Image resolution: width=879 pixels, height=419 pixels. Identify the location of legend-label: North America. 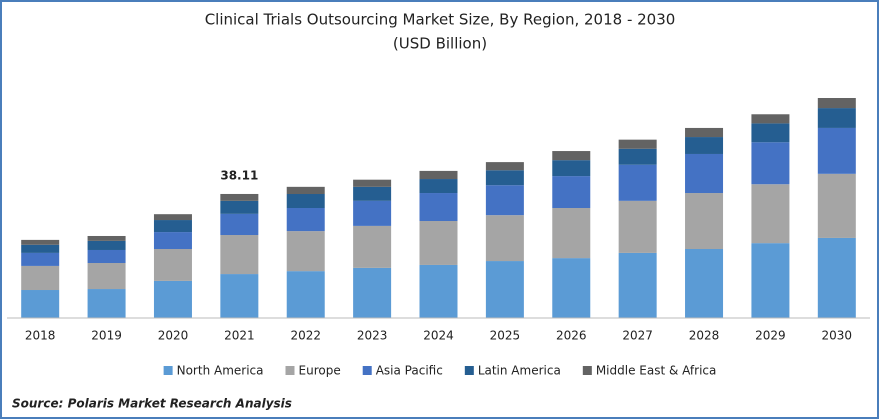
(220, 371).